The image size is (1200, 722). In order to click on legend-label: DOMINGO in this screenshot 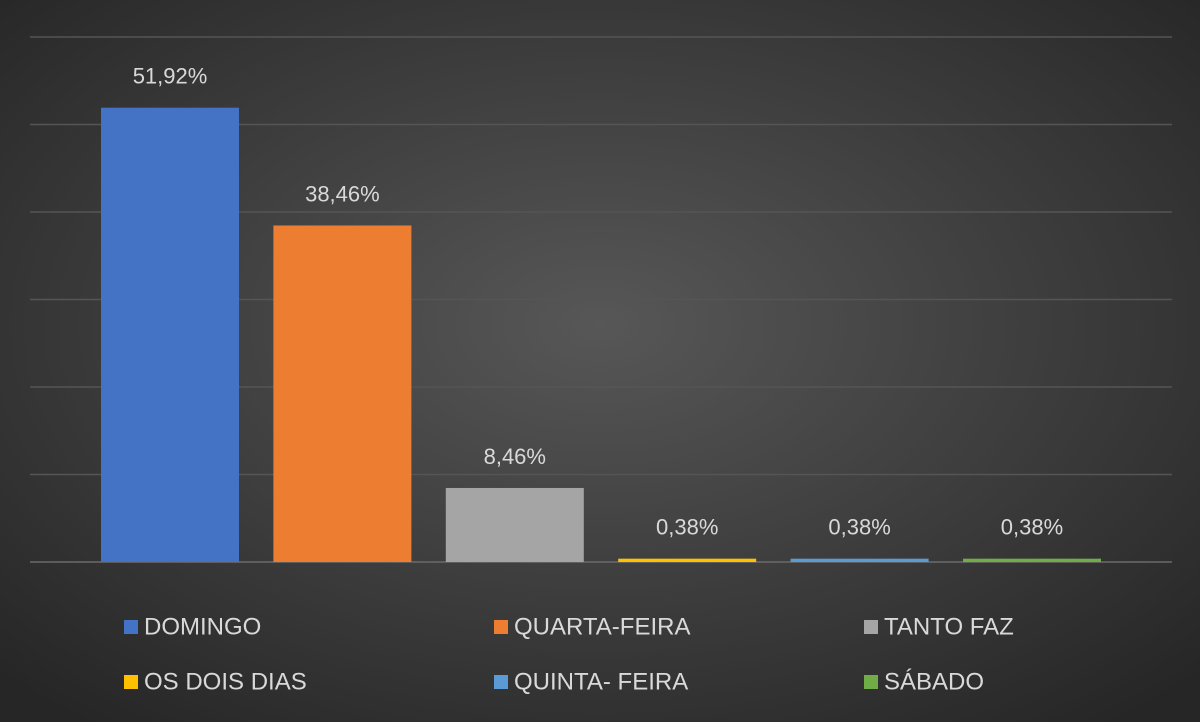, I will do `click(202, 626)`.